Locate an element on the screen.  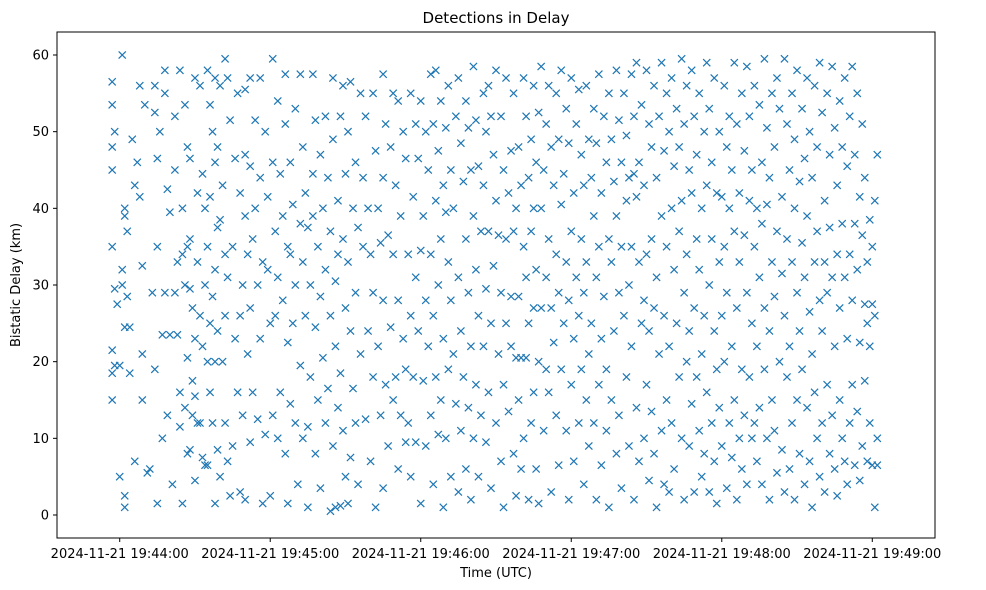
y-tick-label: 50 is located at coordinates (40, 132).